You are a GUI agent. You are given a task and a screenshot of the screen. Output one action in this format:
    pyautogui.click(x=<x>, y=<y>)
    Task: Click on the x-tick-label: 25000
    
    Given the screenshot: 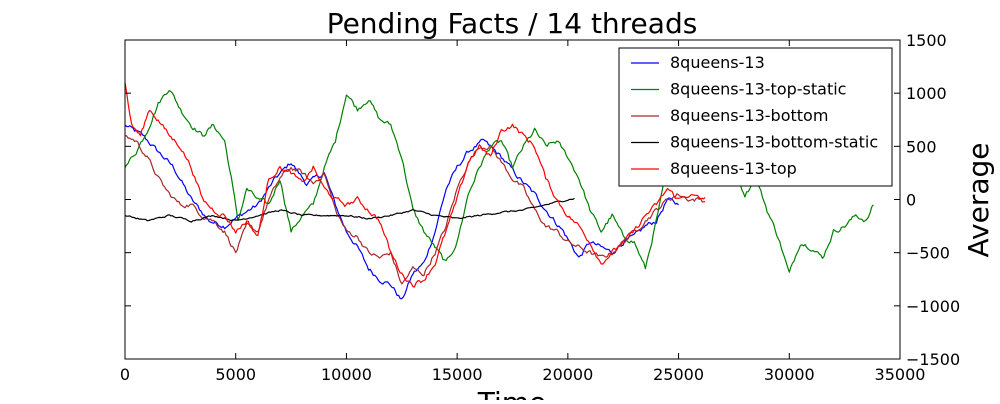 What is the action you would take?
    pyautogui.click(x=678, y=374)
    